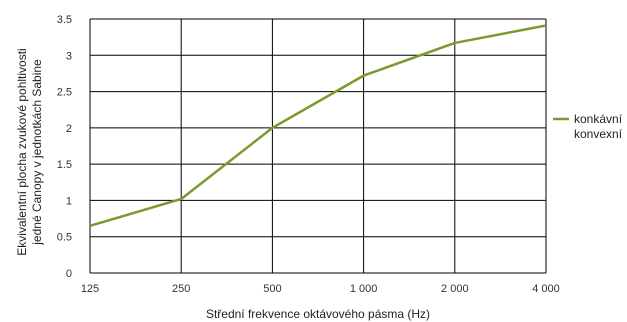 The width and height of the screenshot is (627, 322). Describe the element at coordinates (64, 93) in the screenshot. I see `y-tick-label: 2.5` at that location.